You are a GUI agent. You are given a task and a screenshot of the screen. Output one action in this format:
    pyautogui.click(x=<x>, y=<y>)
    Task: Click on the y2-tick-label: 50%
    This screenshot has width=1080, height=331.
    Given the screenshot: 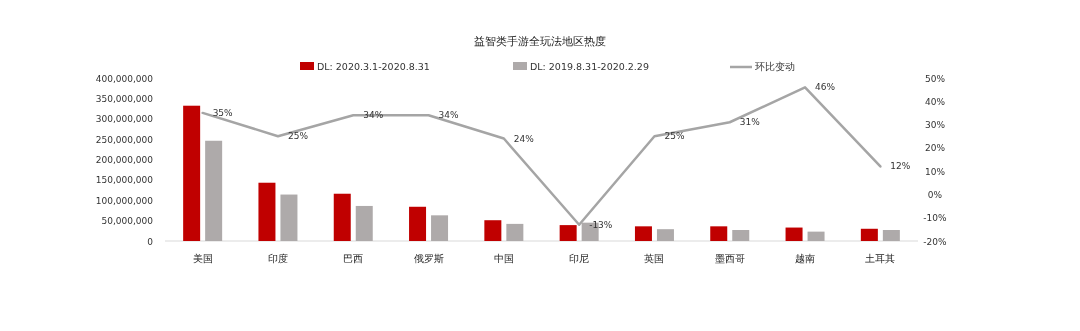 What is the action you would take?
    pyautogui.click(x=935, y=78)
    